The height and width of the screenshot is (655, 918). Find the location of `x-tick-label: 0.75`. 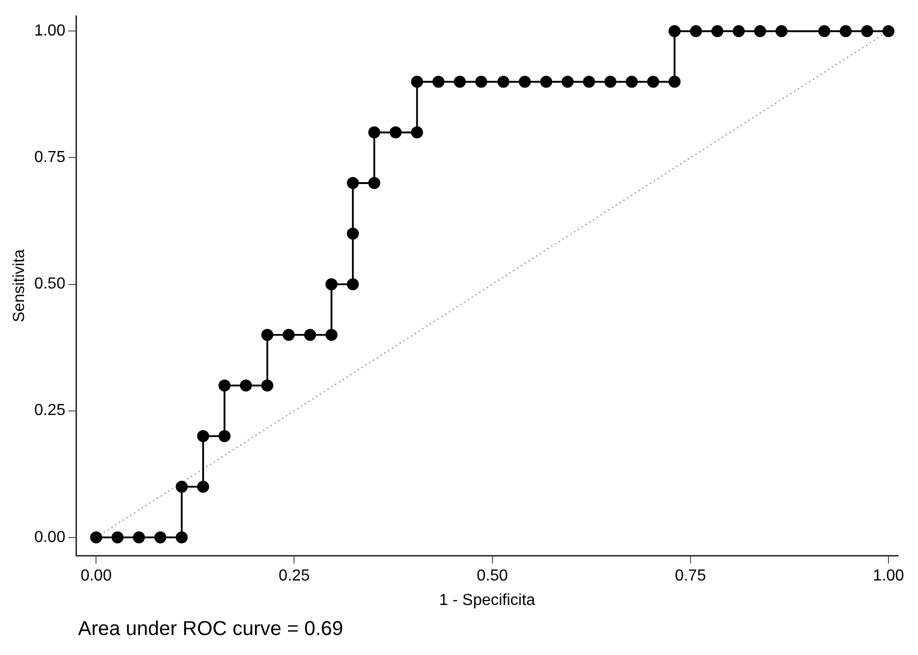

x-tick-label: 0.75 is located at coordinates (690, 576).